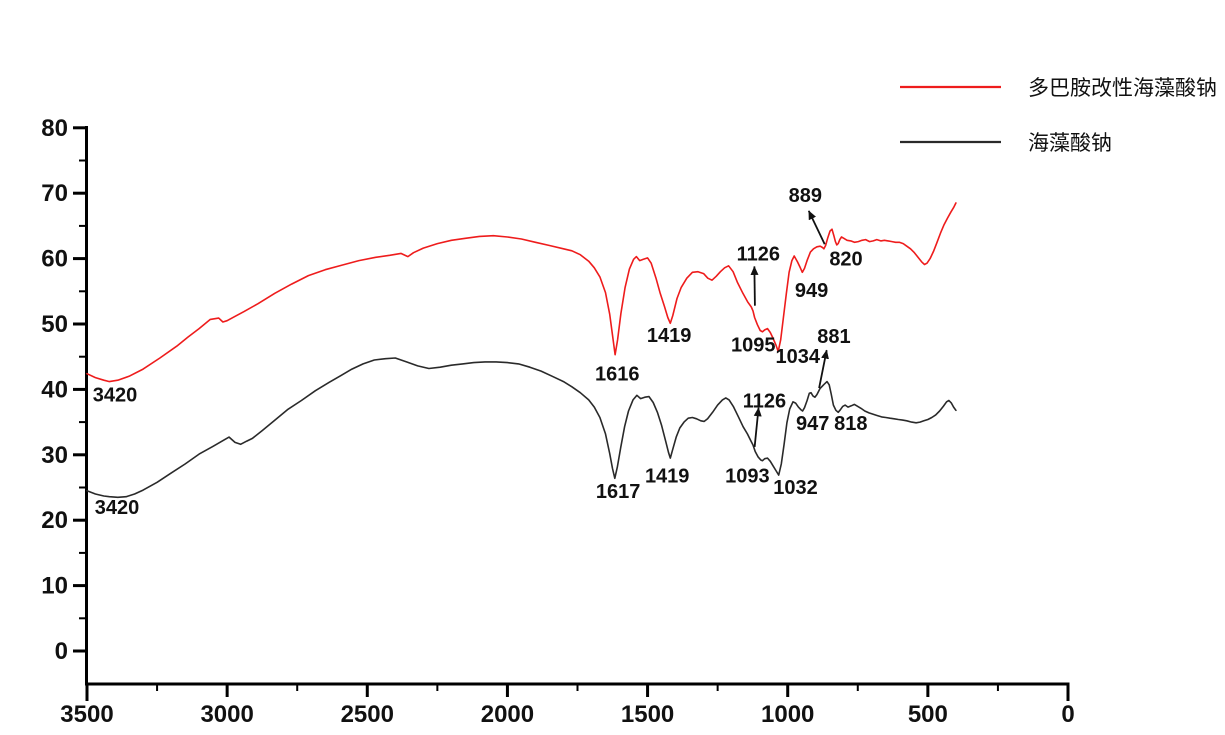 This screenshot has width=1225, height=735. I want to click on x-tick-label: 500, so click(928, 714).